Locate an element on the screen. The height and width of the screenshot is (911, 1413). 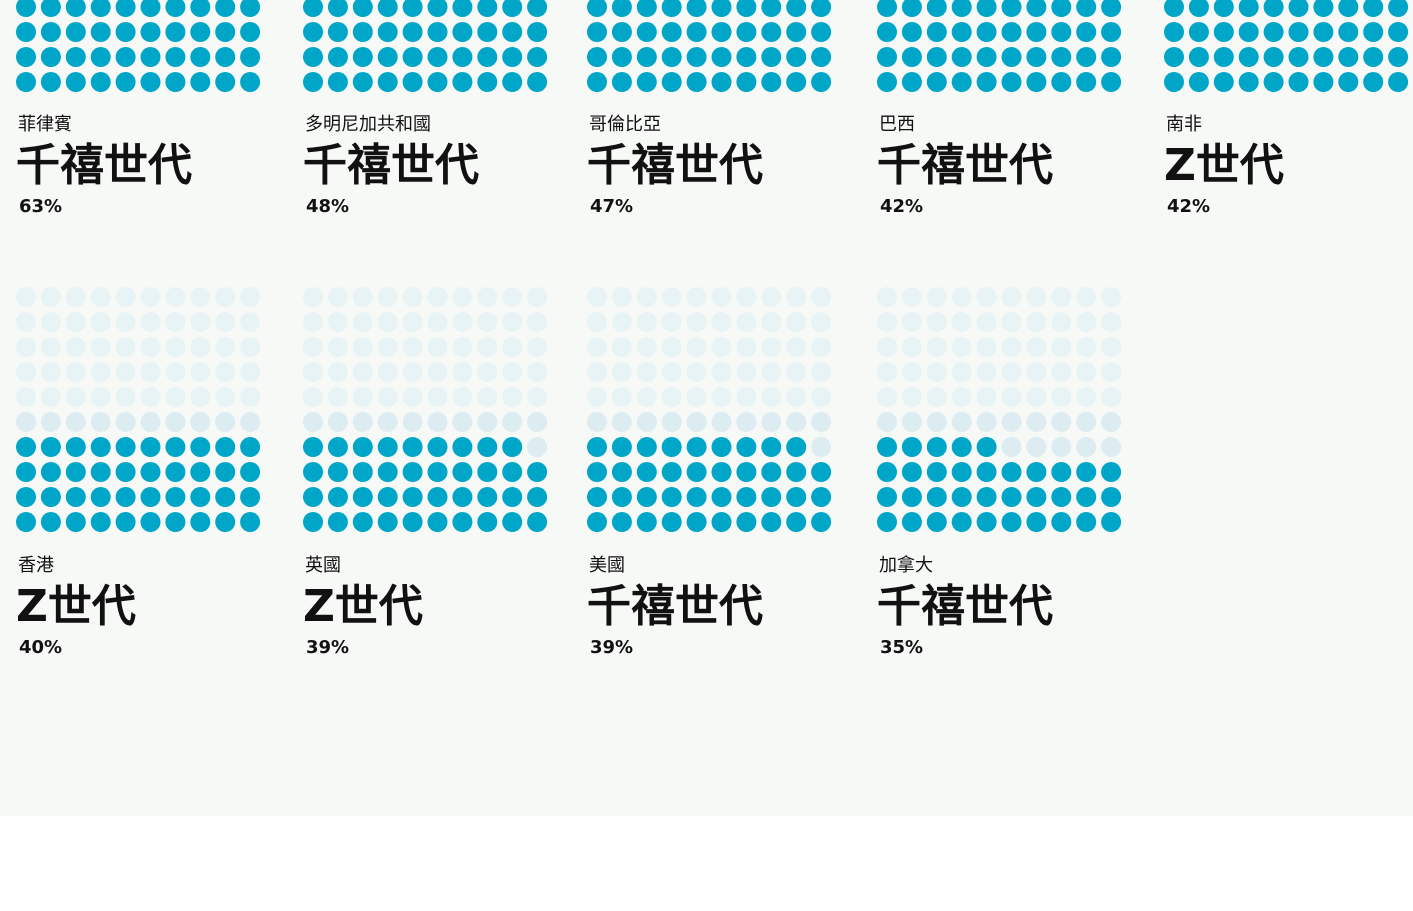
generation: 千禧世代 is located at coordinates (675, 606).